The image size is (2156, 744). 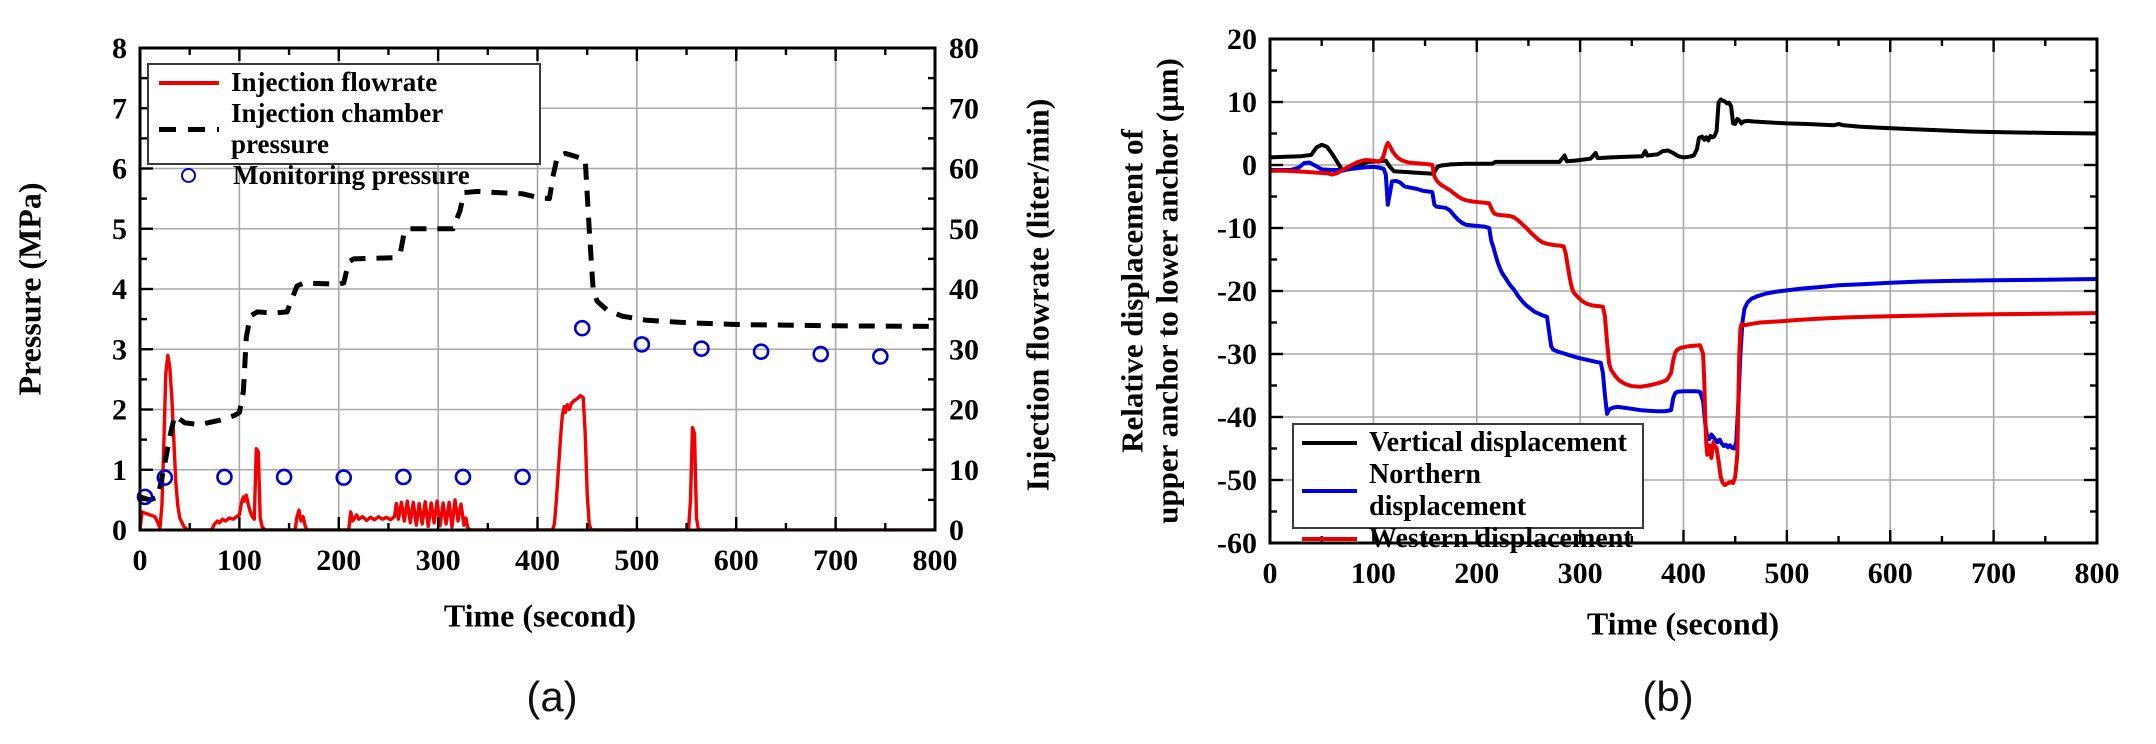 I want to click on blue-line-swatch, so click(x=1329, y=491).